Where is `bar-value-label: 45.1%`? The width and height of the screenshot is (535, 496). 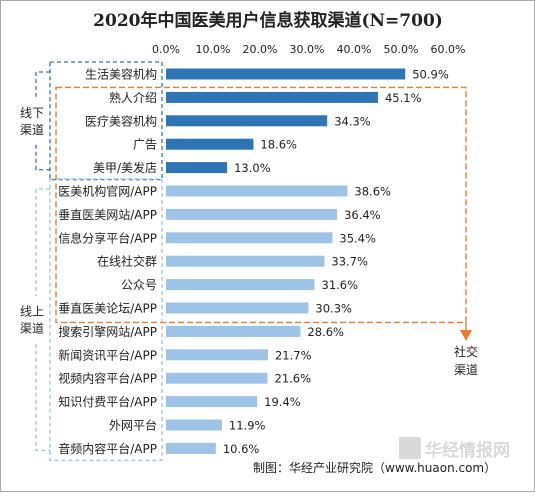
bar-value-label: 45.1% is located at coordinates (403, 98).